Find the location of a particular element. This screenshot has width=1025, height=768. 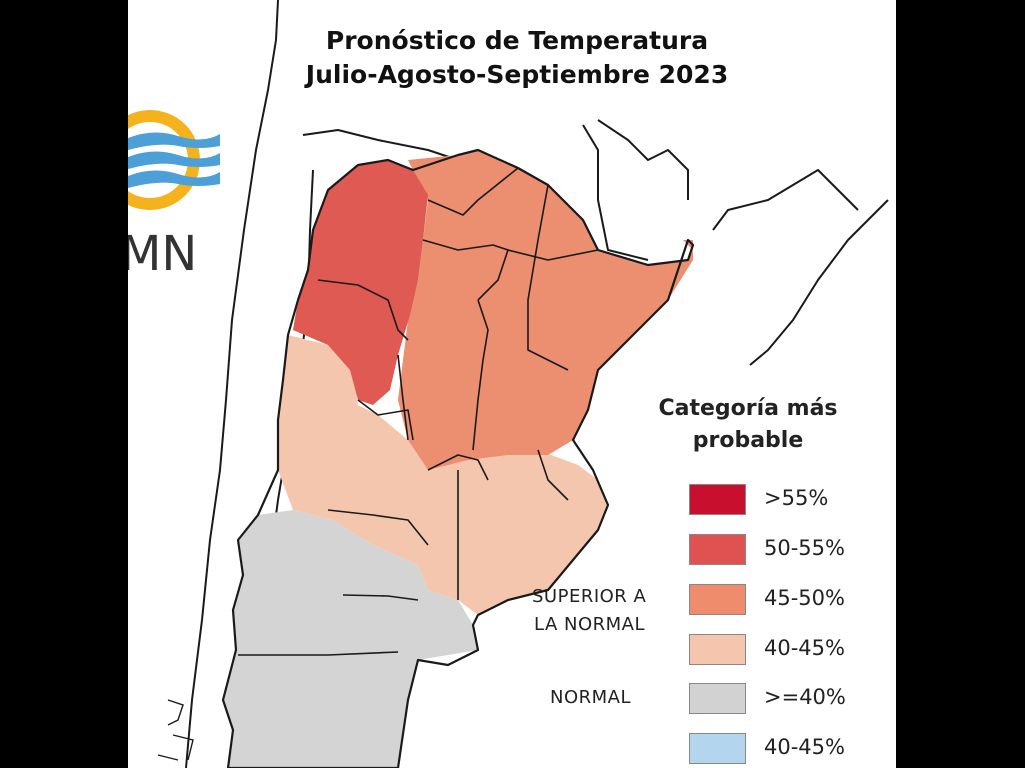

legend-label: >55% is located at coordinates (796, 498).